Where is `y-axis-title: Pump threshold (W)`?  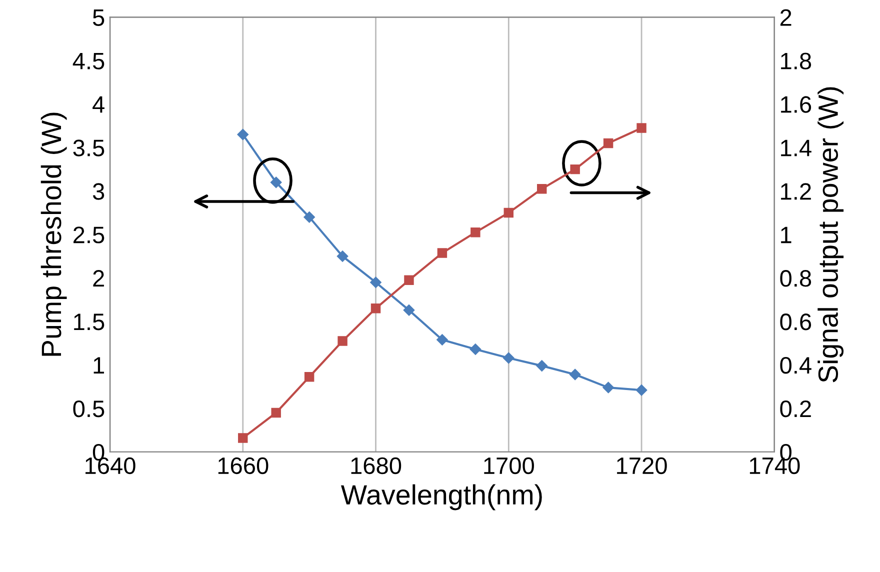 y-axis-title: Pump threshold (W) is located at coordinates (53, 234).